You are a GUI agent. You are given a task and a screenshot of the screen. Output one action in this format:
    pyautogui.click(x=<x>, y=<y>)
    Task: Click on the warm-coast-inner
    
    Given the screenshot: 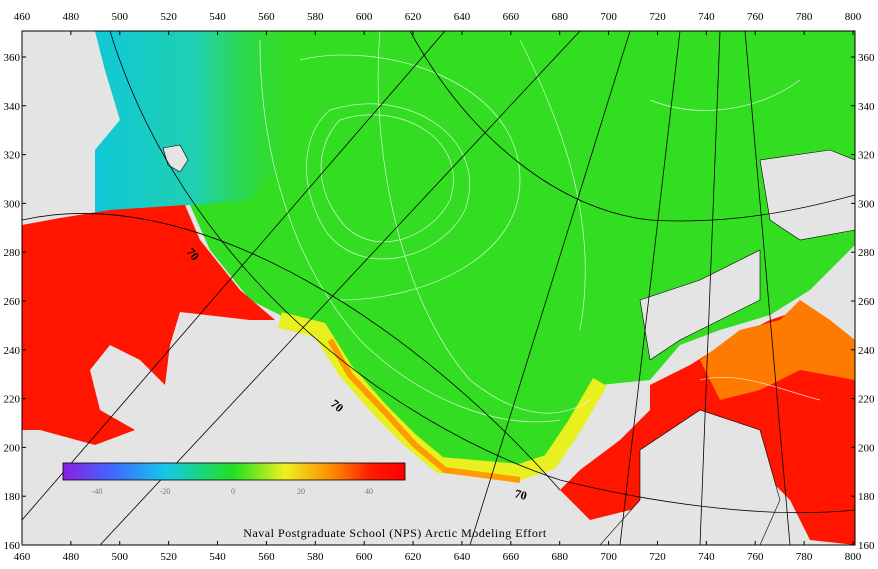 What is the action you would take?
    pyautogui.click(x=424, y=410)
    